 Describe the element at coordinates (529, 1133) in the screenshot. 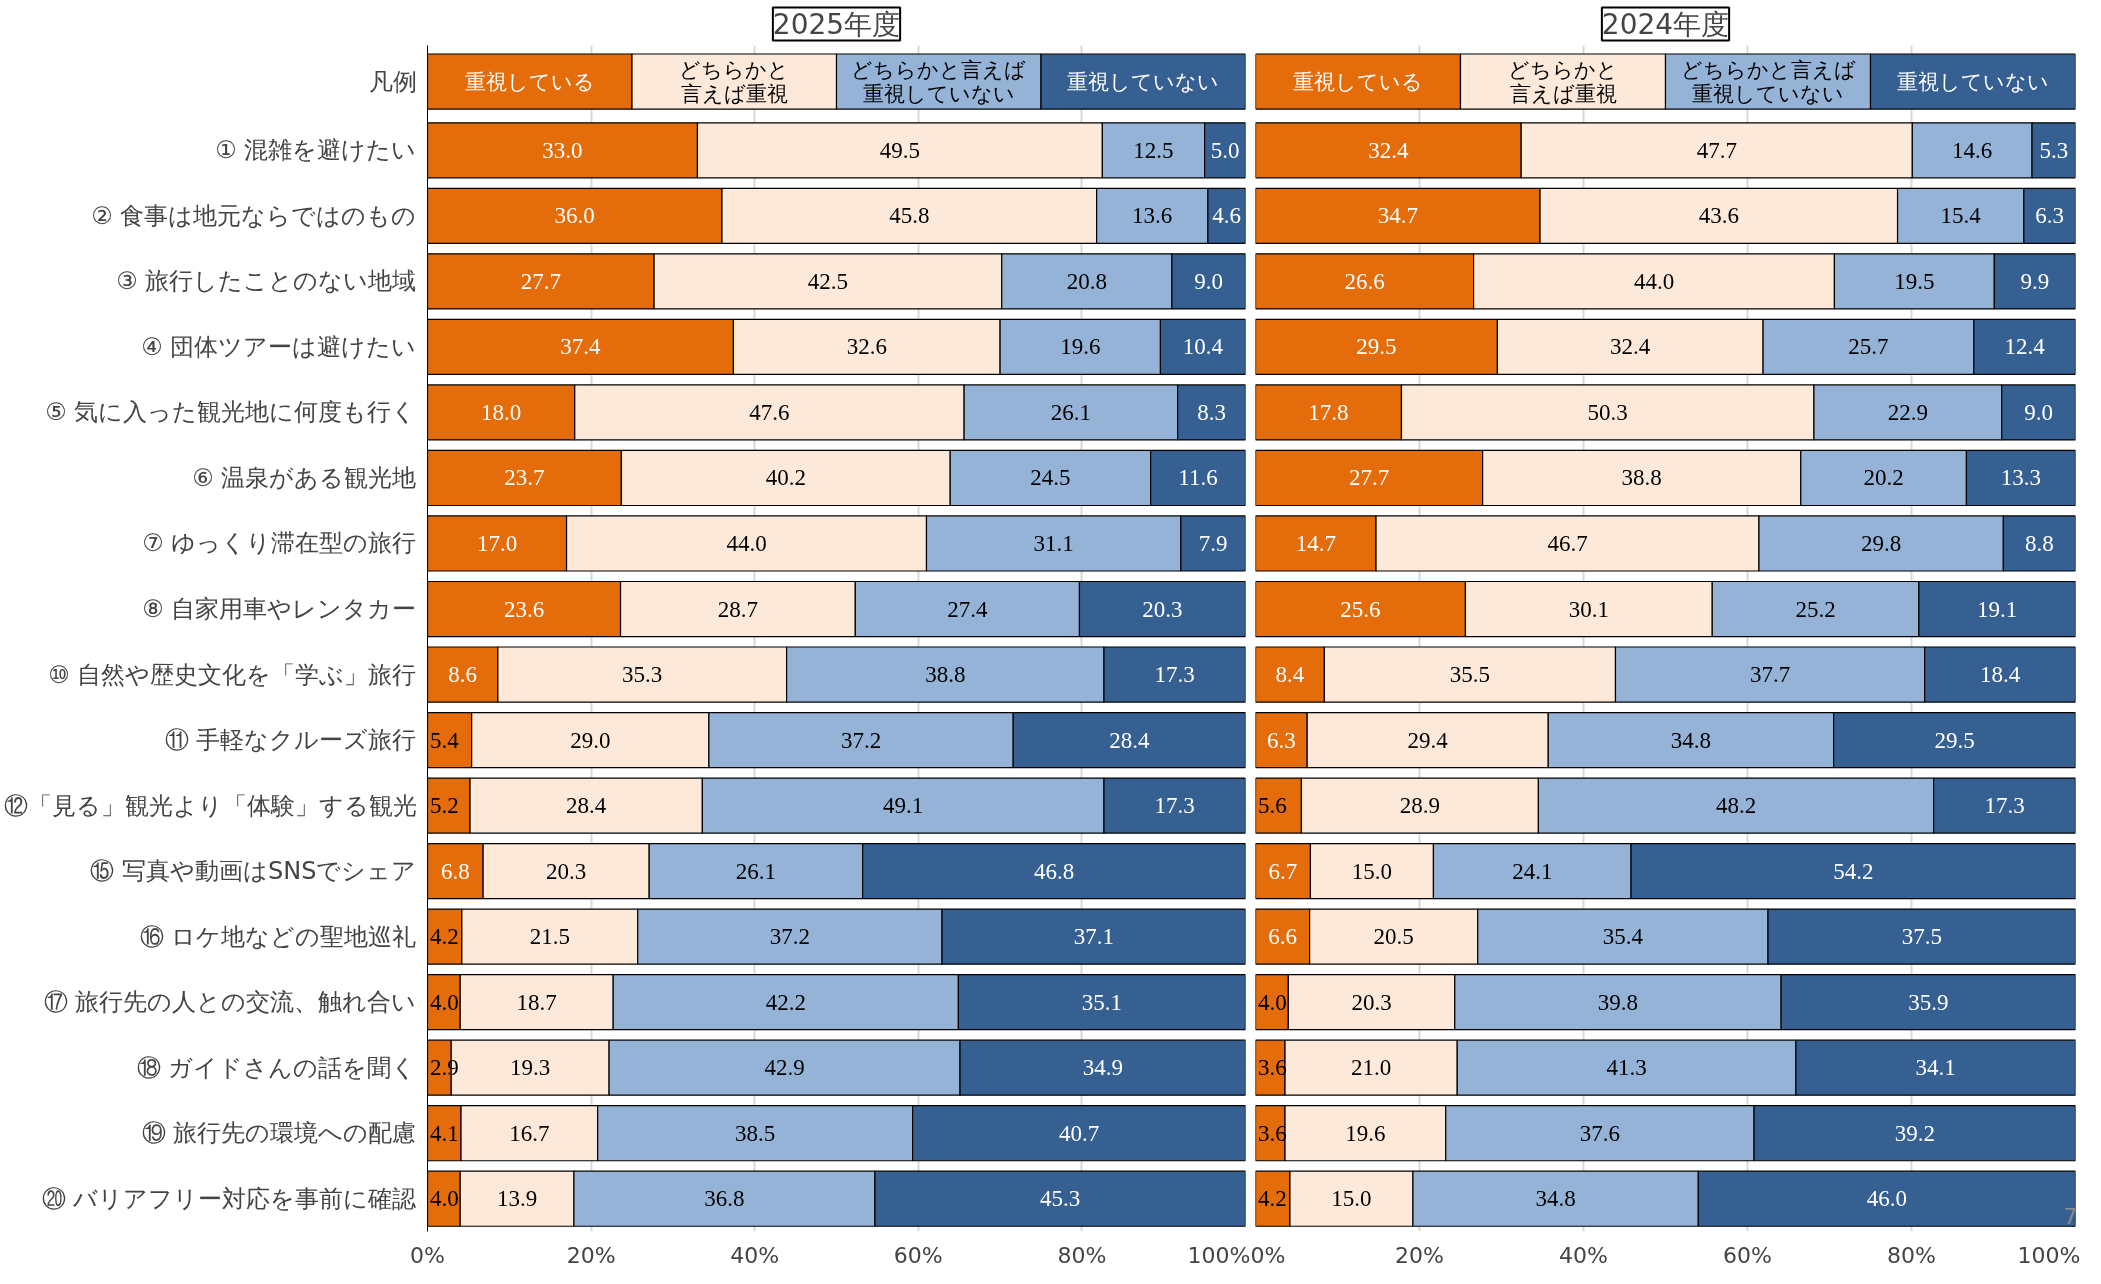

I see `data-label: 16.7` at that location.